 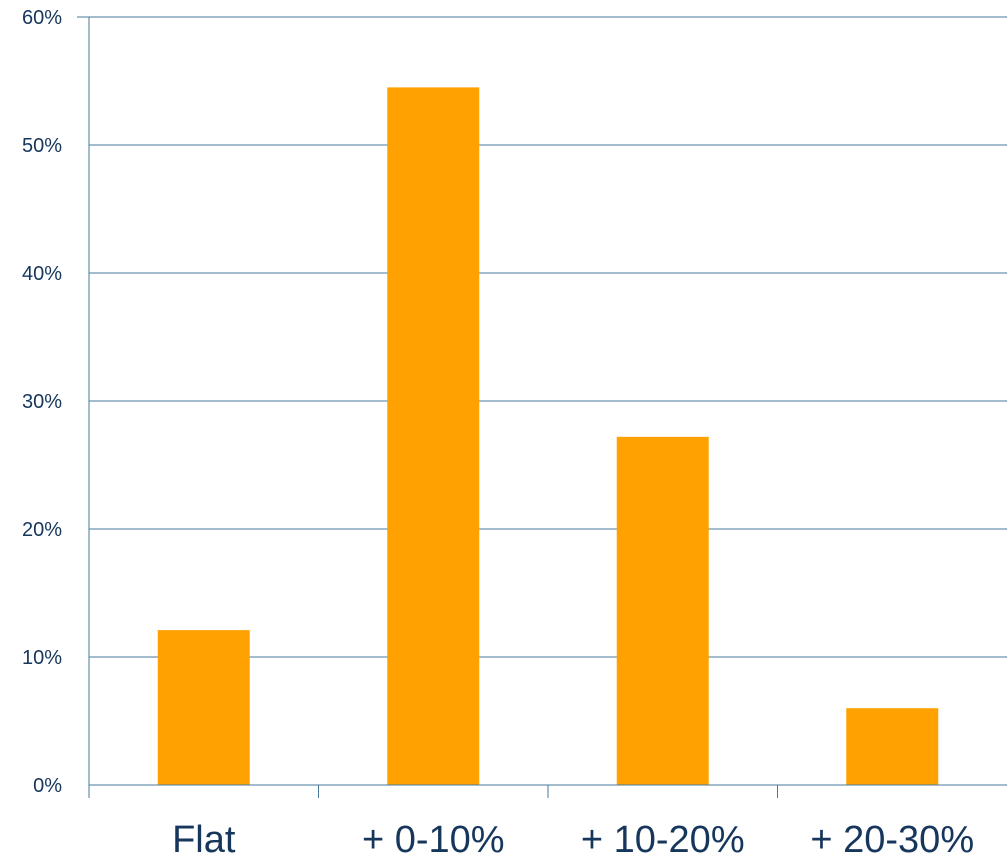 I want to click on y-tick-label: 40%, so click(x=42, y=274).